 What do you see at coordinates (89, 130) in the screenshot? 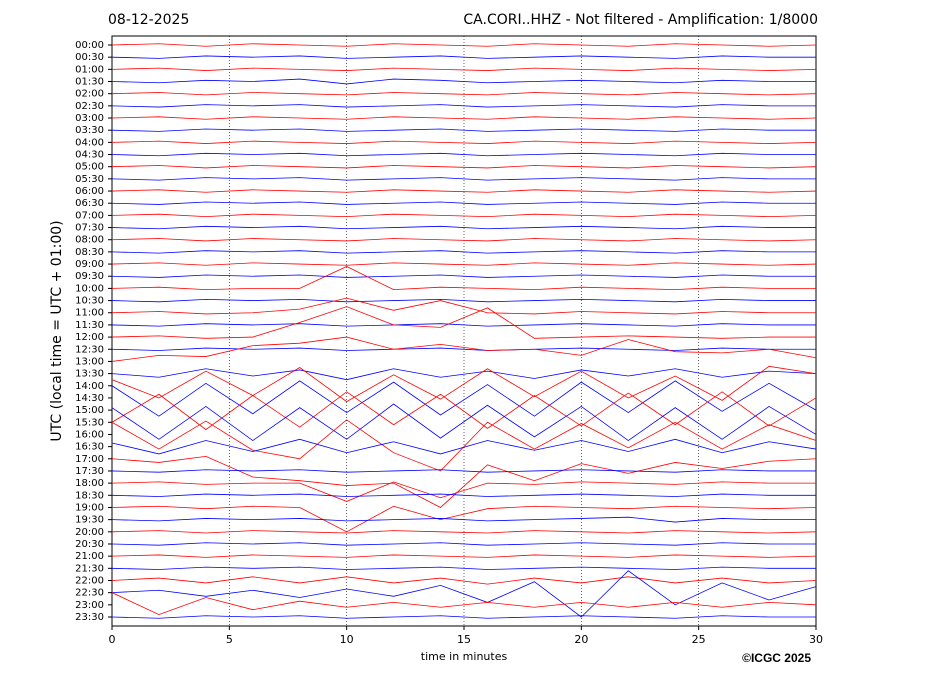
I see `y-tick-label: 03:30` at bounding box center [89, 130].